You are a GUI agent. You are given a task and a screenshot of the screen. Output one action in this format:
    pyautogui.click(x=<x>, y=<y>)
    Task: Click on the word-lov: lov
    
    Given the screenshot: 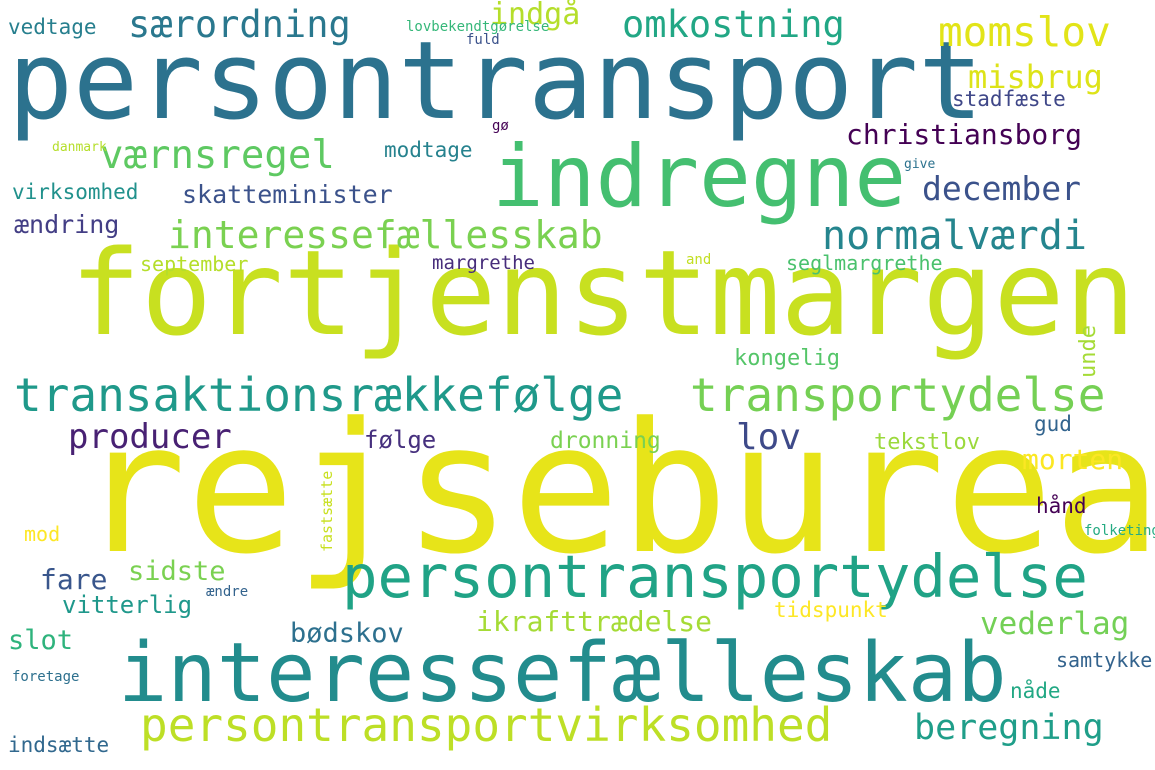 What is the action you would take?
    pyautogui.click(x=769, y=437)
    